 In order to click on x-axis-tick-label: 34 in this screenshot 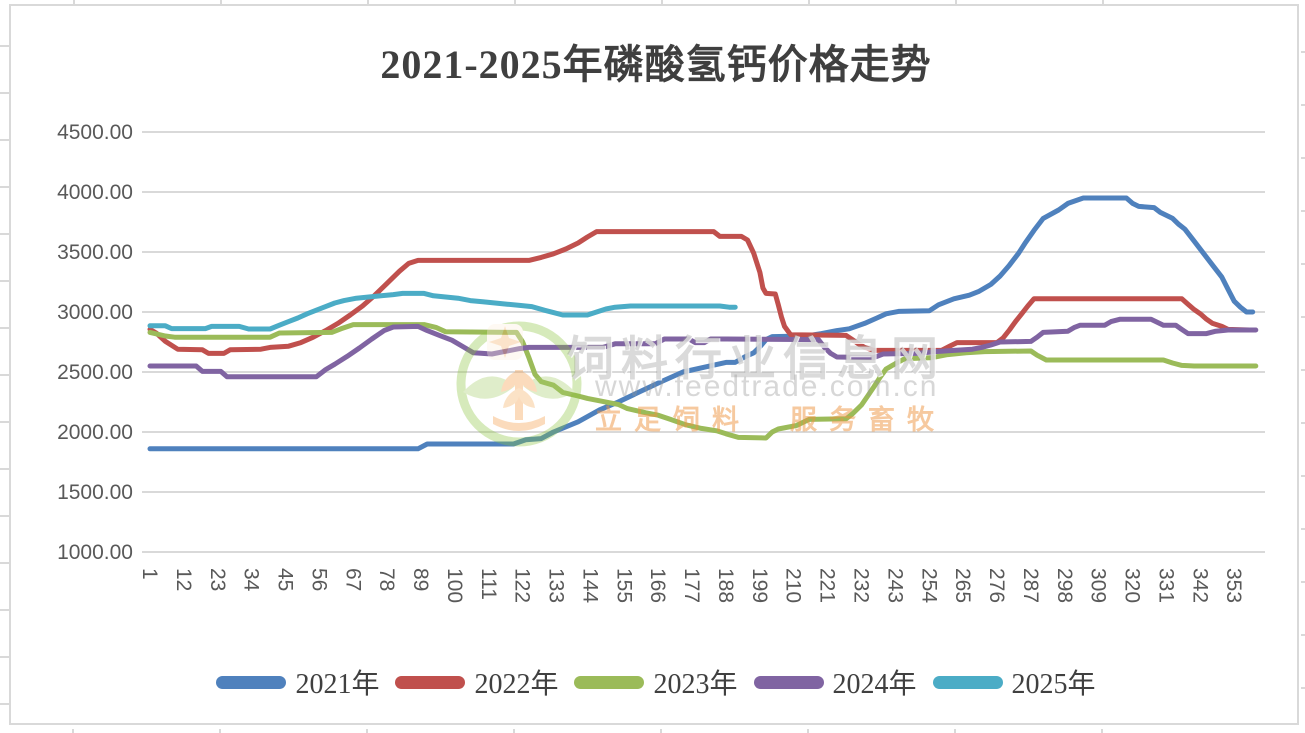, I will do `click(251, 580)`.